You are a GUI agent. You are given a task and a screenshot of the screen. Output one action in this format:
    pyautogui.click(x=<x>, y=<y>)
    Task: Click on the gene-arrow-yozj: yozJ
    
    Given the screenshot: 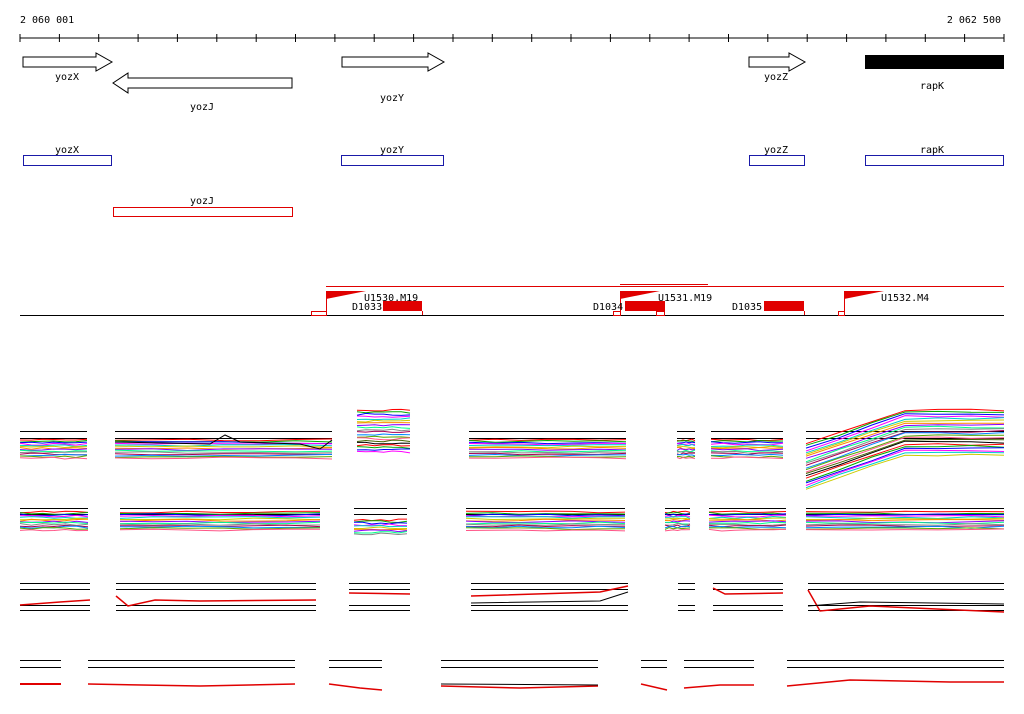 What is the action you would take?
    pyautogui.click(x=202, y=92)
    